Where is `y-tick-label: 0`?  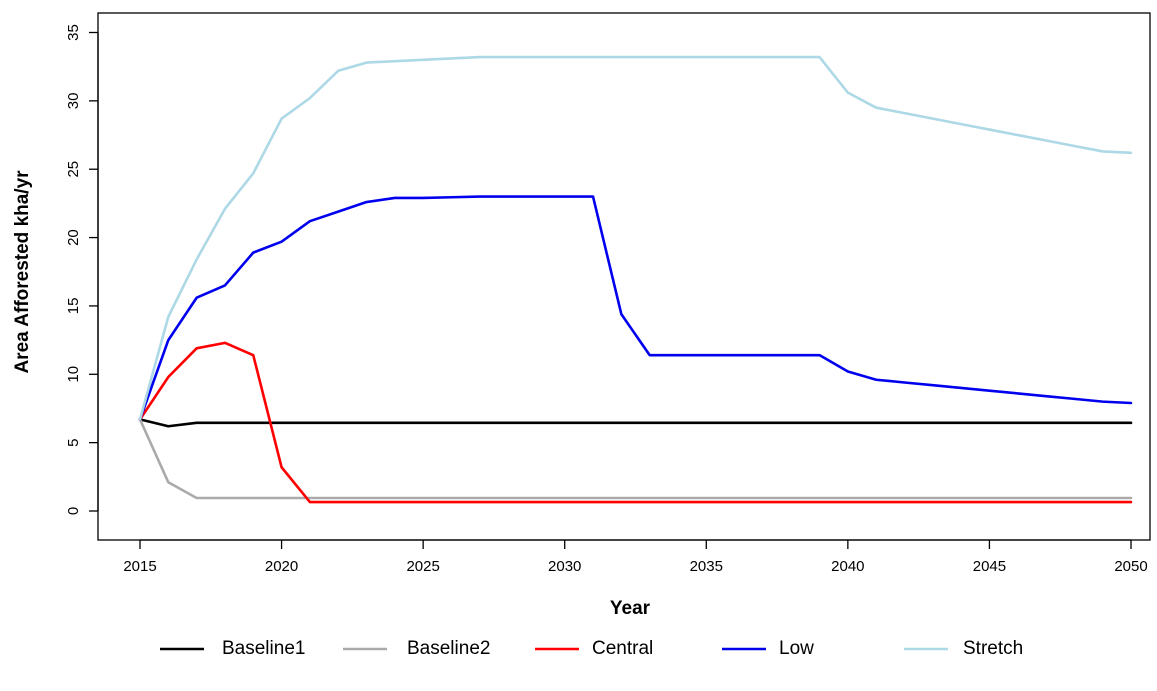
y-tick-label: 0 is located at coordinates (73, 511).